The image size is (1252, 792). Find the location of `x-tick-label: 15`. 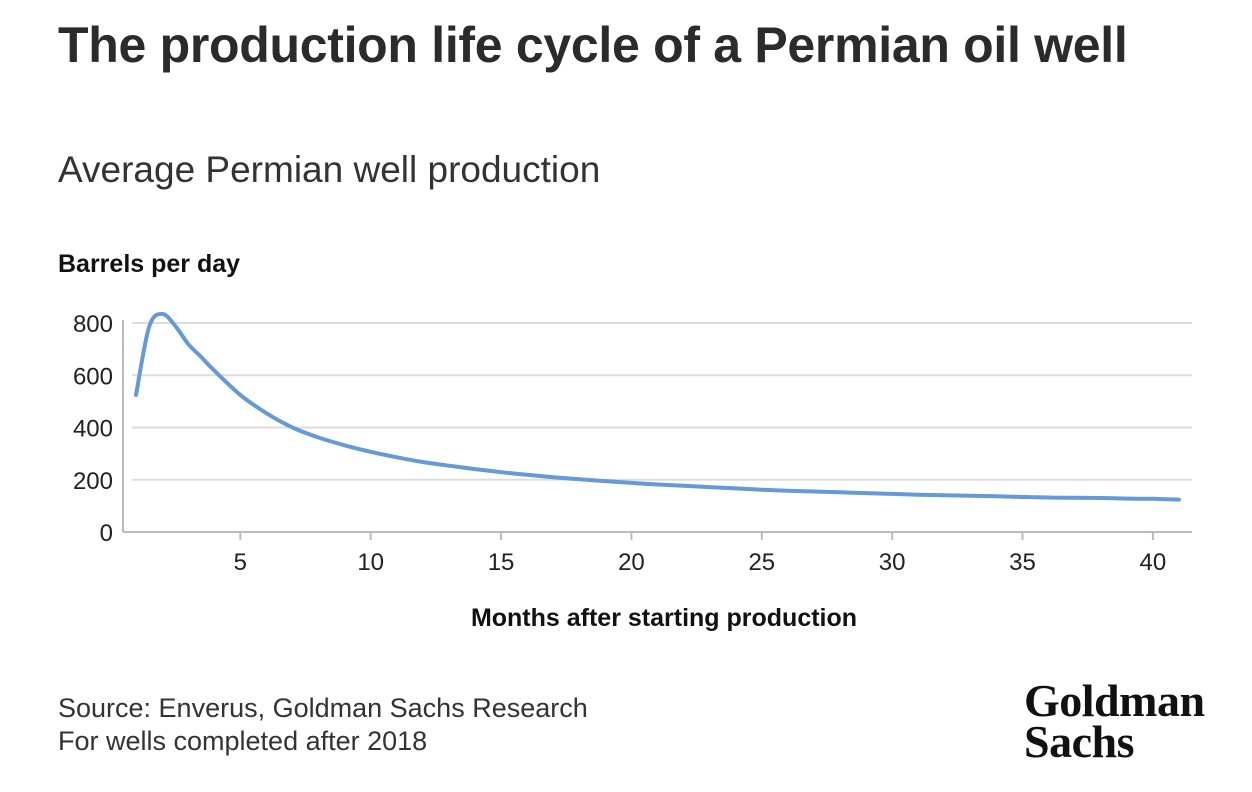

x-tick-label: 15 is located at coordinates (501, 562).